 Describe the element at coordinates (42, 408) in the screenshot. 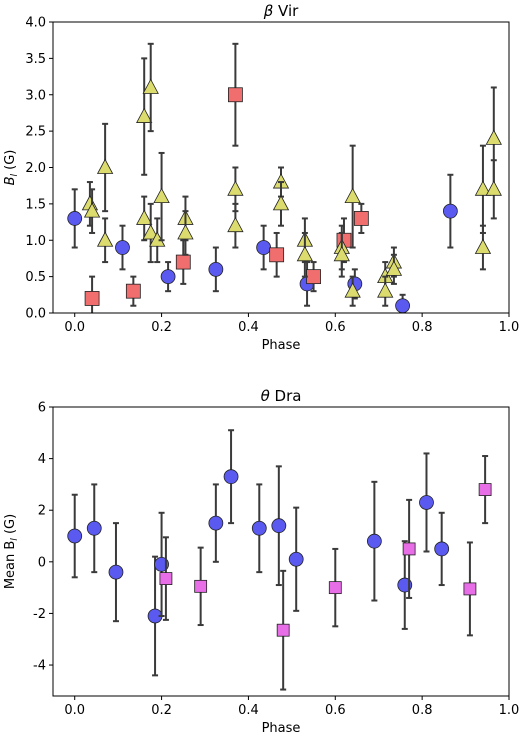

I see `y-tick-label: 6` at that location.